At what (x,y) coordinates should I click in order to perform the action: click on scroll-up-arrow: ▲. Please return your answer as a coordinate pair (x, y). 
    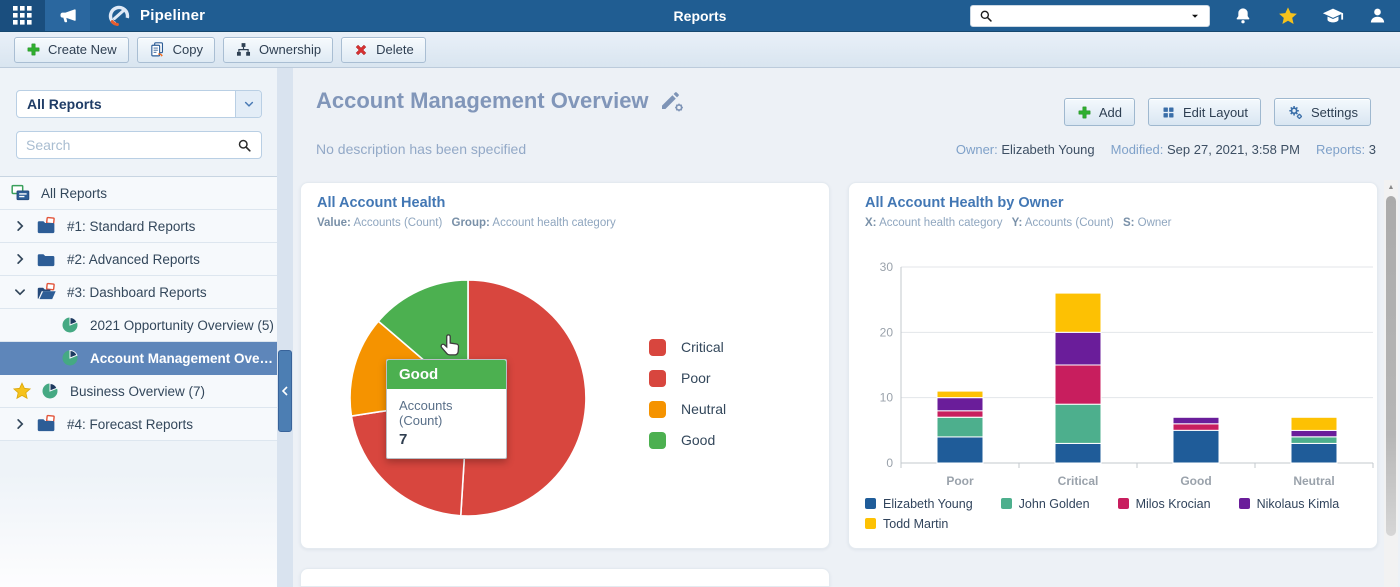
    Looking at the image, I should click on (1391, 187).